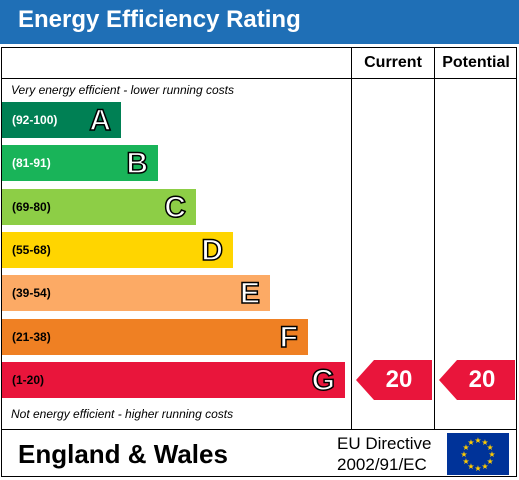 The image size is (519, 480). Describe the element at coordinates (476, 62) in the screenshot. I see `potential-column-header: Potential` at that location.